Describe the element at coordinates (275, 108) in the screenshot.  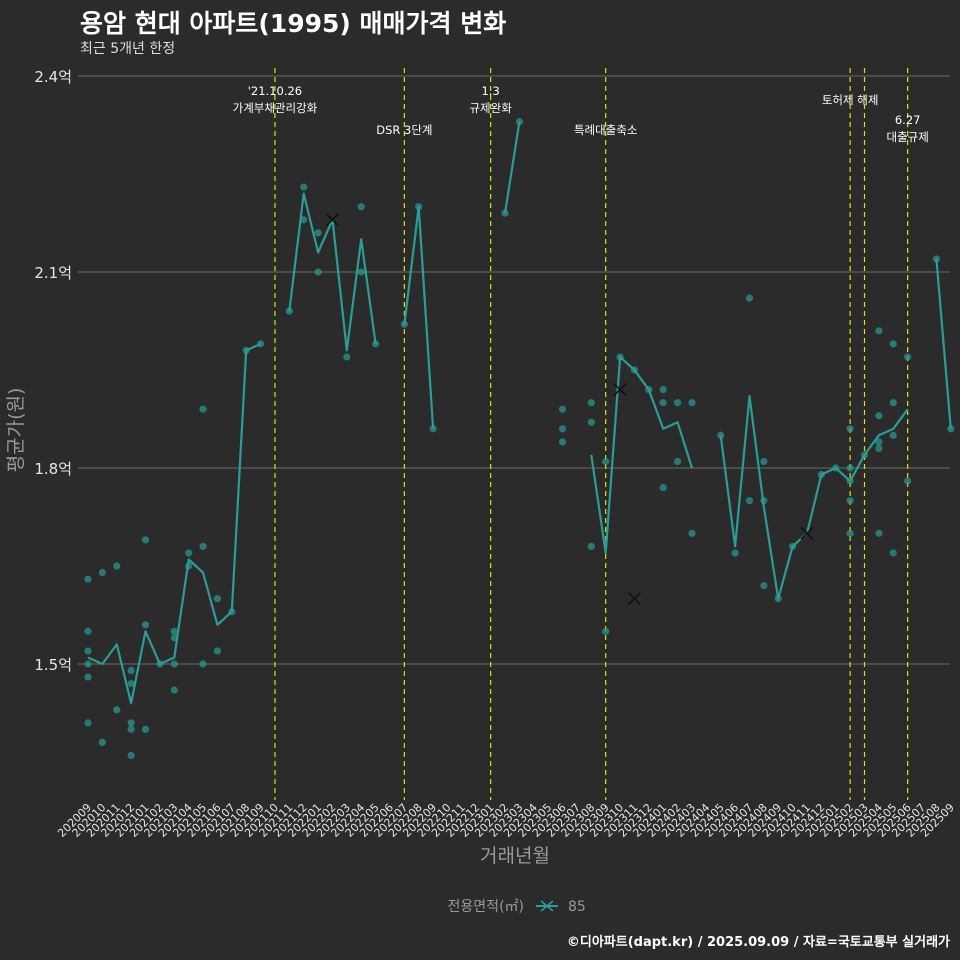
I see `event-label: 가계부채관리강화` at that location.